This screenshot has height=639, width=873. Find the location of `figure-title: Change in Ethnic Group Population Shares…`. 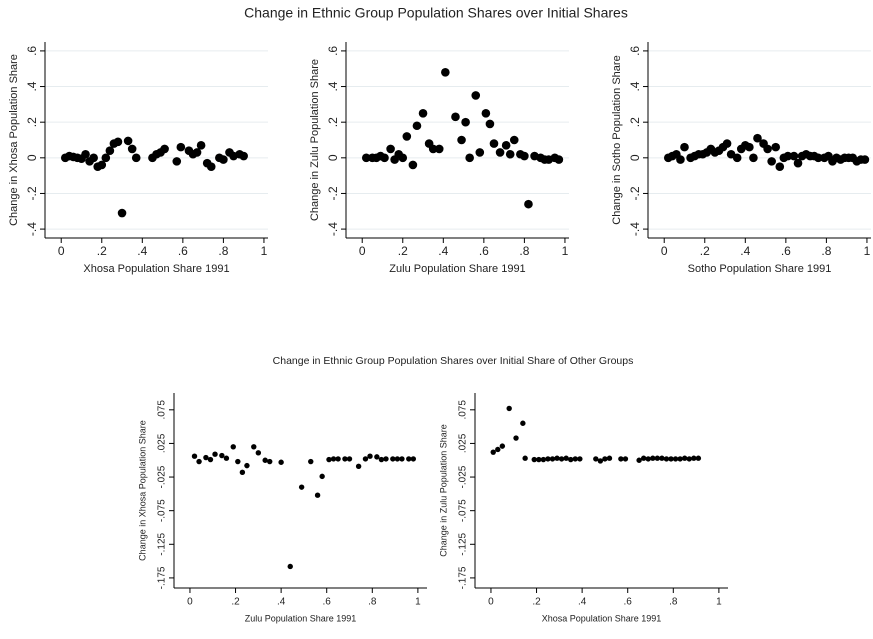

figure-title: Change in Ethnic Group Population Shares… is located at coordinates (436, 13).